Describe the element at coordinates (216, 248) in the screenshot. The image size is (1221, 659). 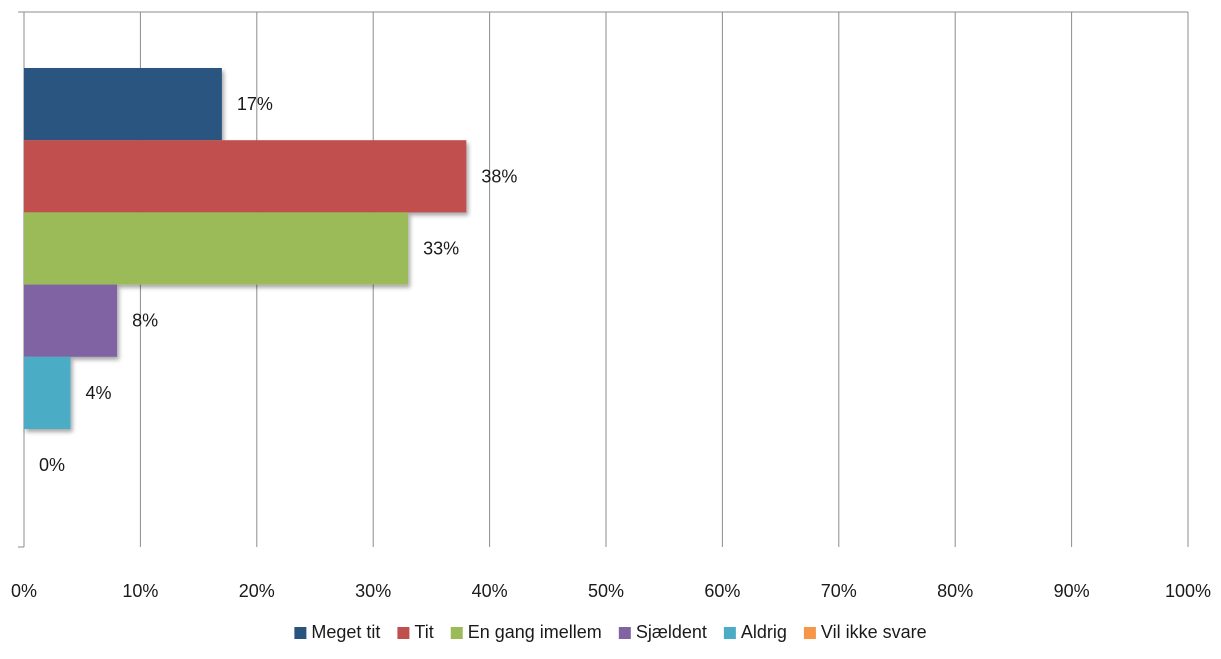
I see `bar-en-gang-imellem` at that location.